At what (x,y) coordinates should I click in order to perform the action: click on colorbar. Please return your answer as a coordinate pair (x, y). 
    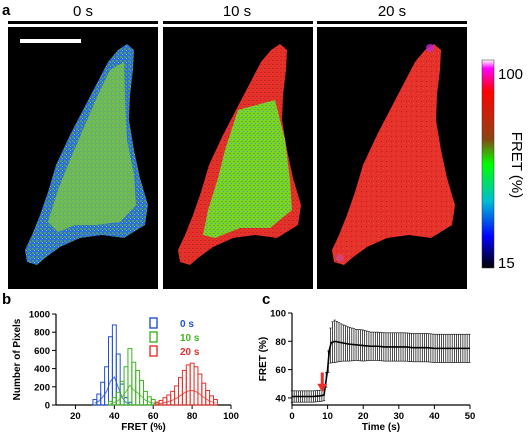
    Looking at the image, I should click on (488, 164).